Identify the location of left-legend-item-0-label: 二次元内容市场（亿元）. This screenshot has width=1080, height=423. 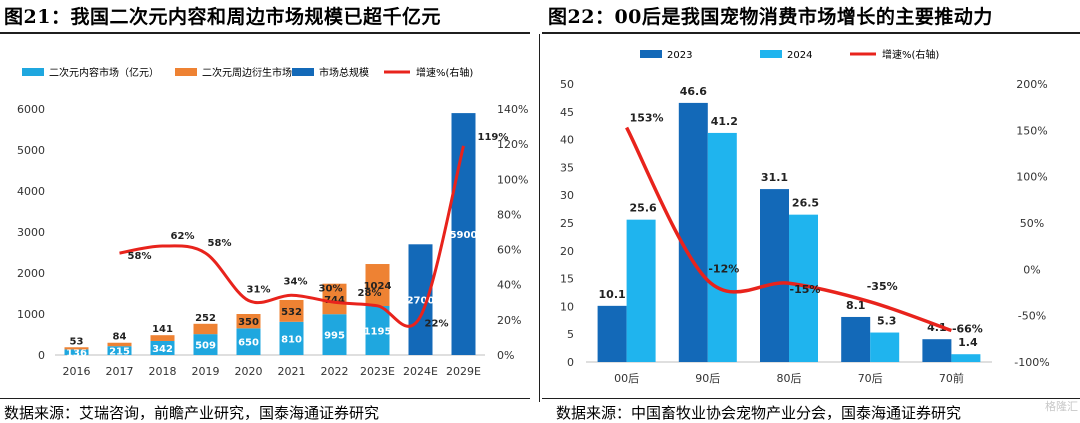
(104, 72).